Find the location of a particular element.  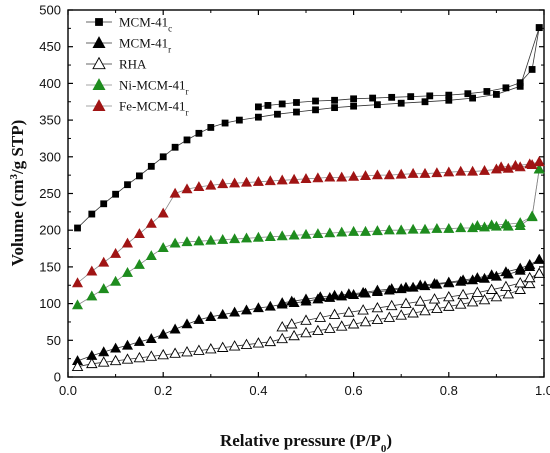

y-tick-label: 450 is located at coordinates (50, 46).